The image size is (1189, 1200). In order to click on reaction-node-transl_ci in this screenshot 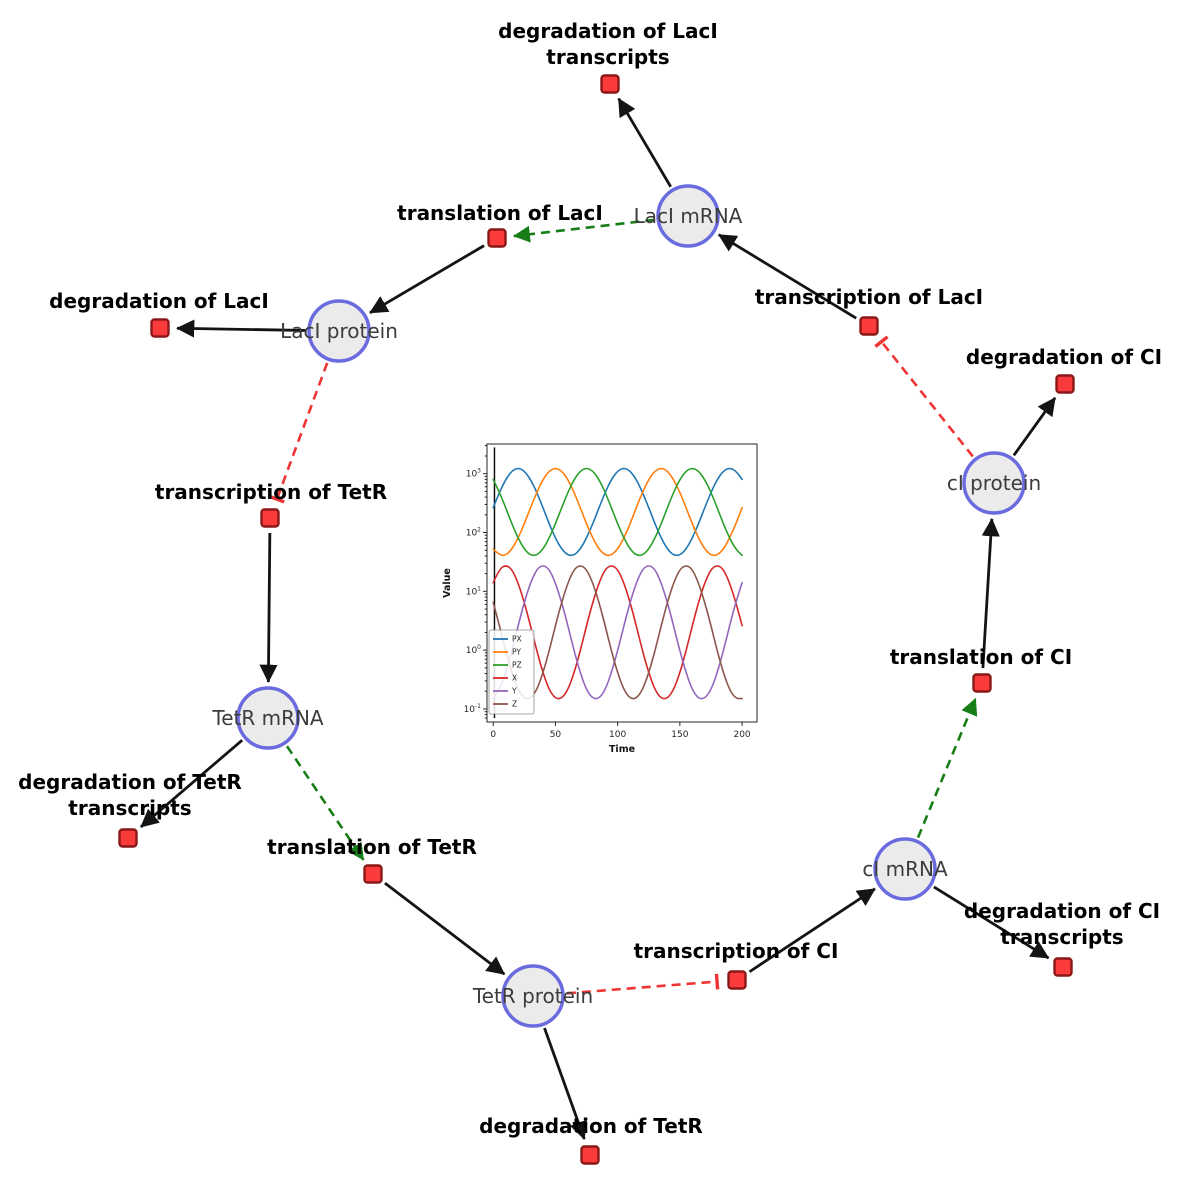, I will do `click(982, 683)`.